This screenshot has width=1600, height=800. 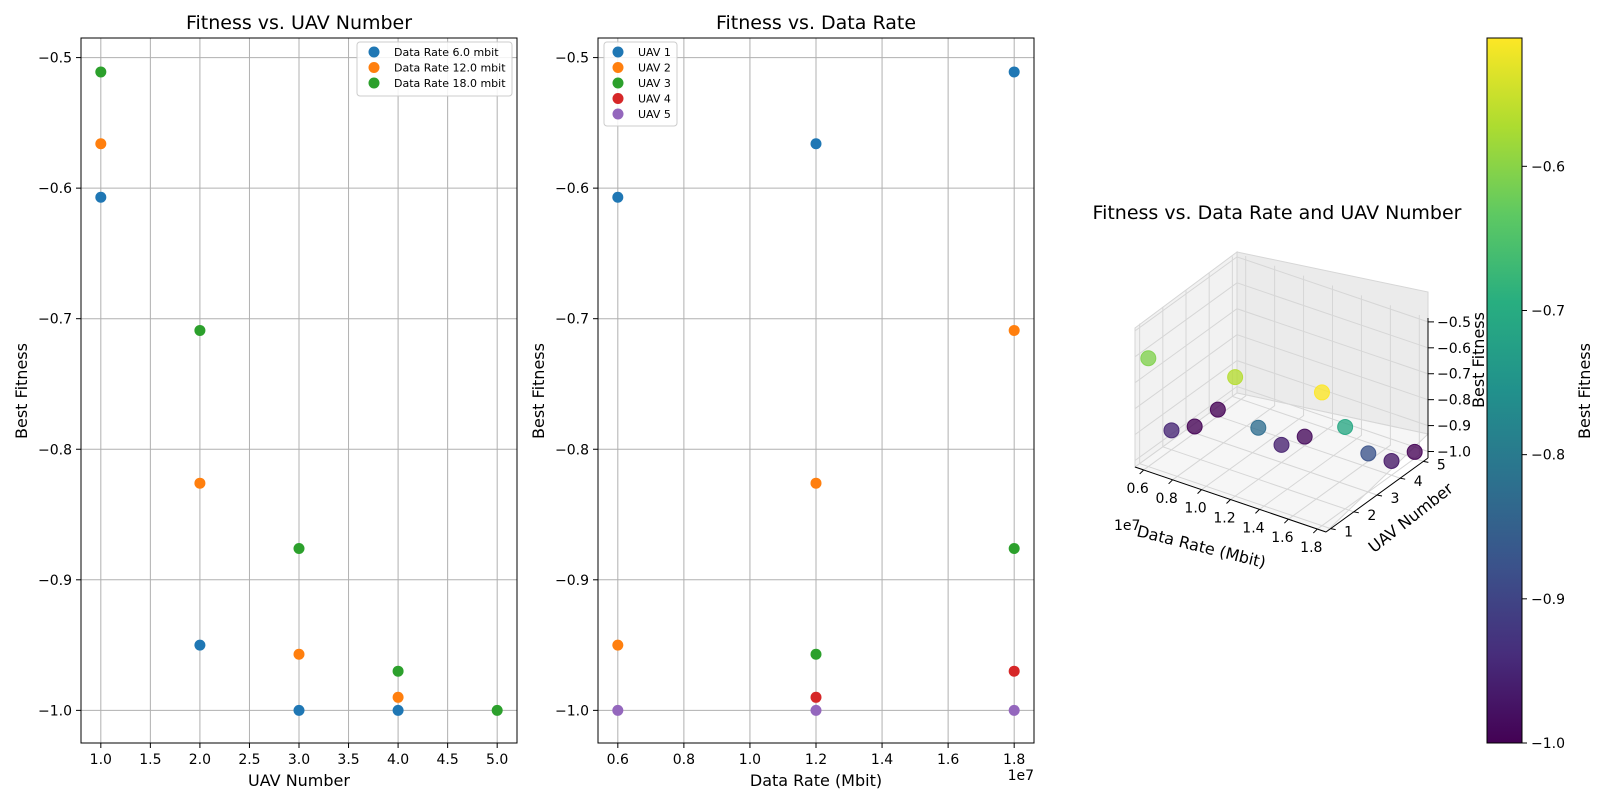 I want to click on p1-xtick-label: 3.0, so click(x=299, y=760).